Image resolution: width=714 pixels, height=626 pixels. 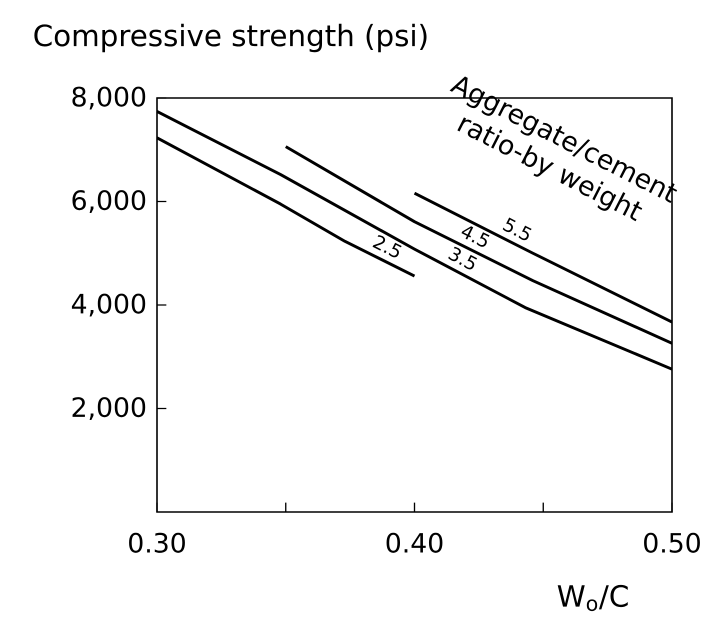 I want to click on x-tick-label: 0.40, so click(x=414, y=542).